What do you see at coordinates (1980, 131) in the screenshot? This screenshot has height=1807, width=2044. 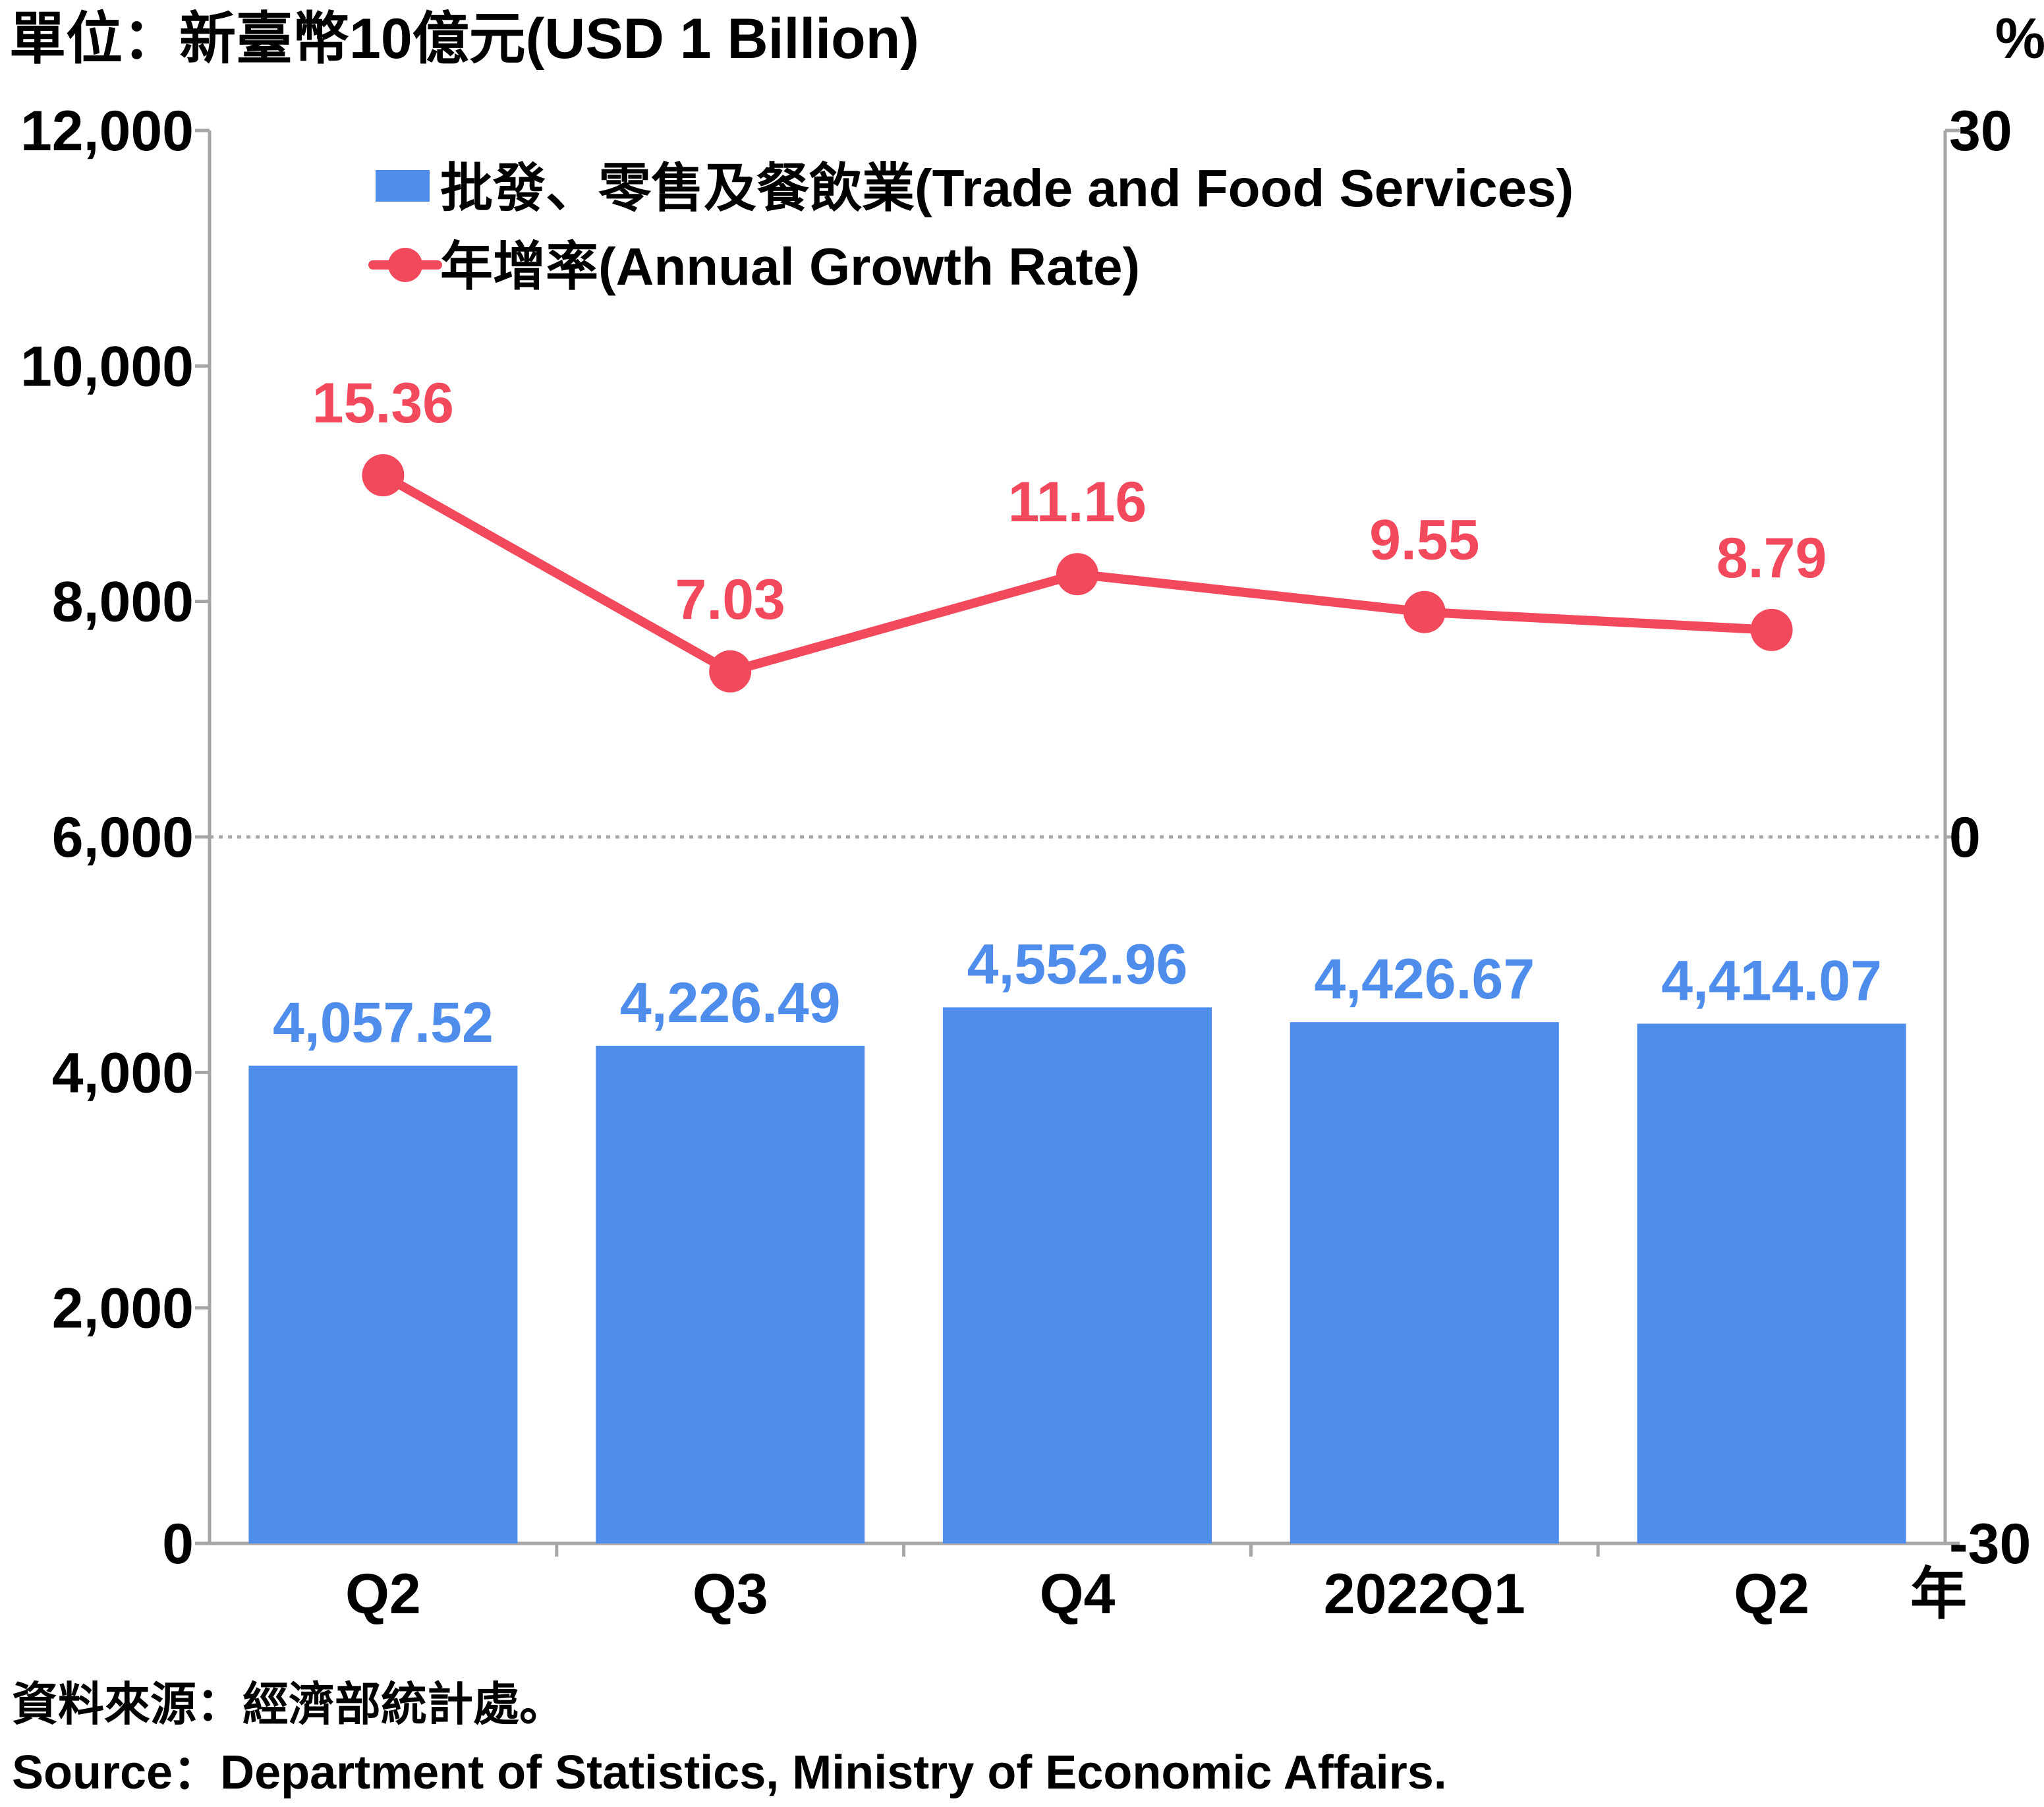 I see `y-right-tick-label: 30` at bounding box center [1980, 131].